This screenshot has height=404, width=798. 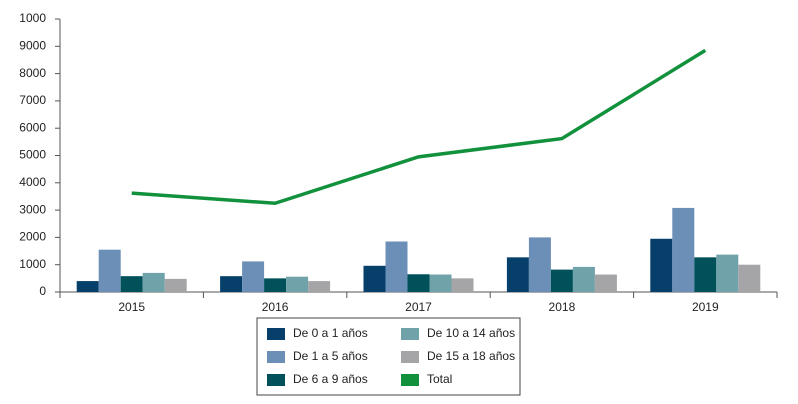 What do you see at coordinates (388, 356) in the screenshot?
I see `legend-box` at bounding box center [388, 356].